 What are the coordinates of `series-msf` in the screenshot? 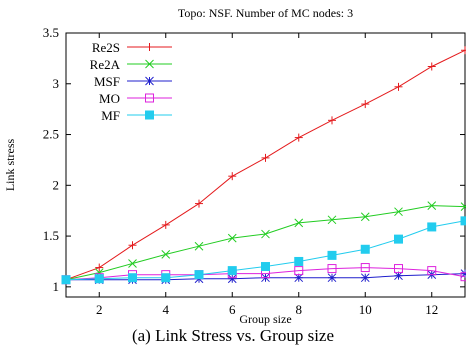 It's located at (263, 277).